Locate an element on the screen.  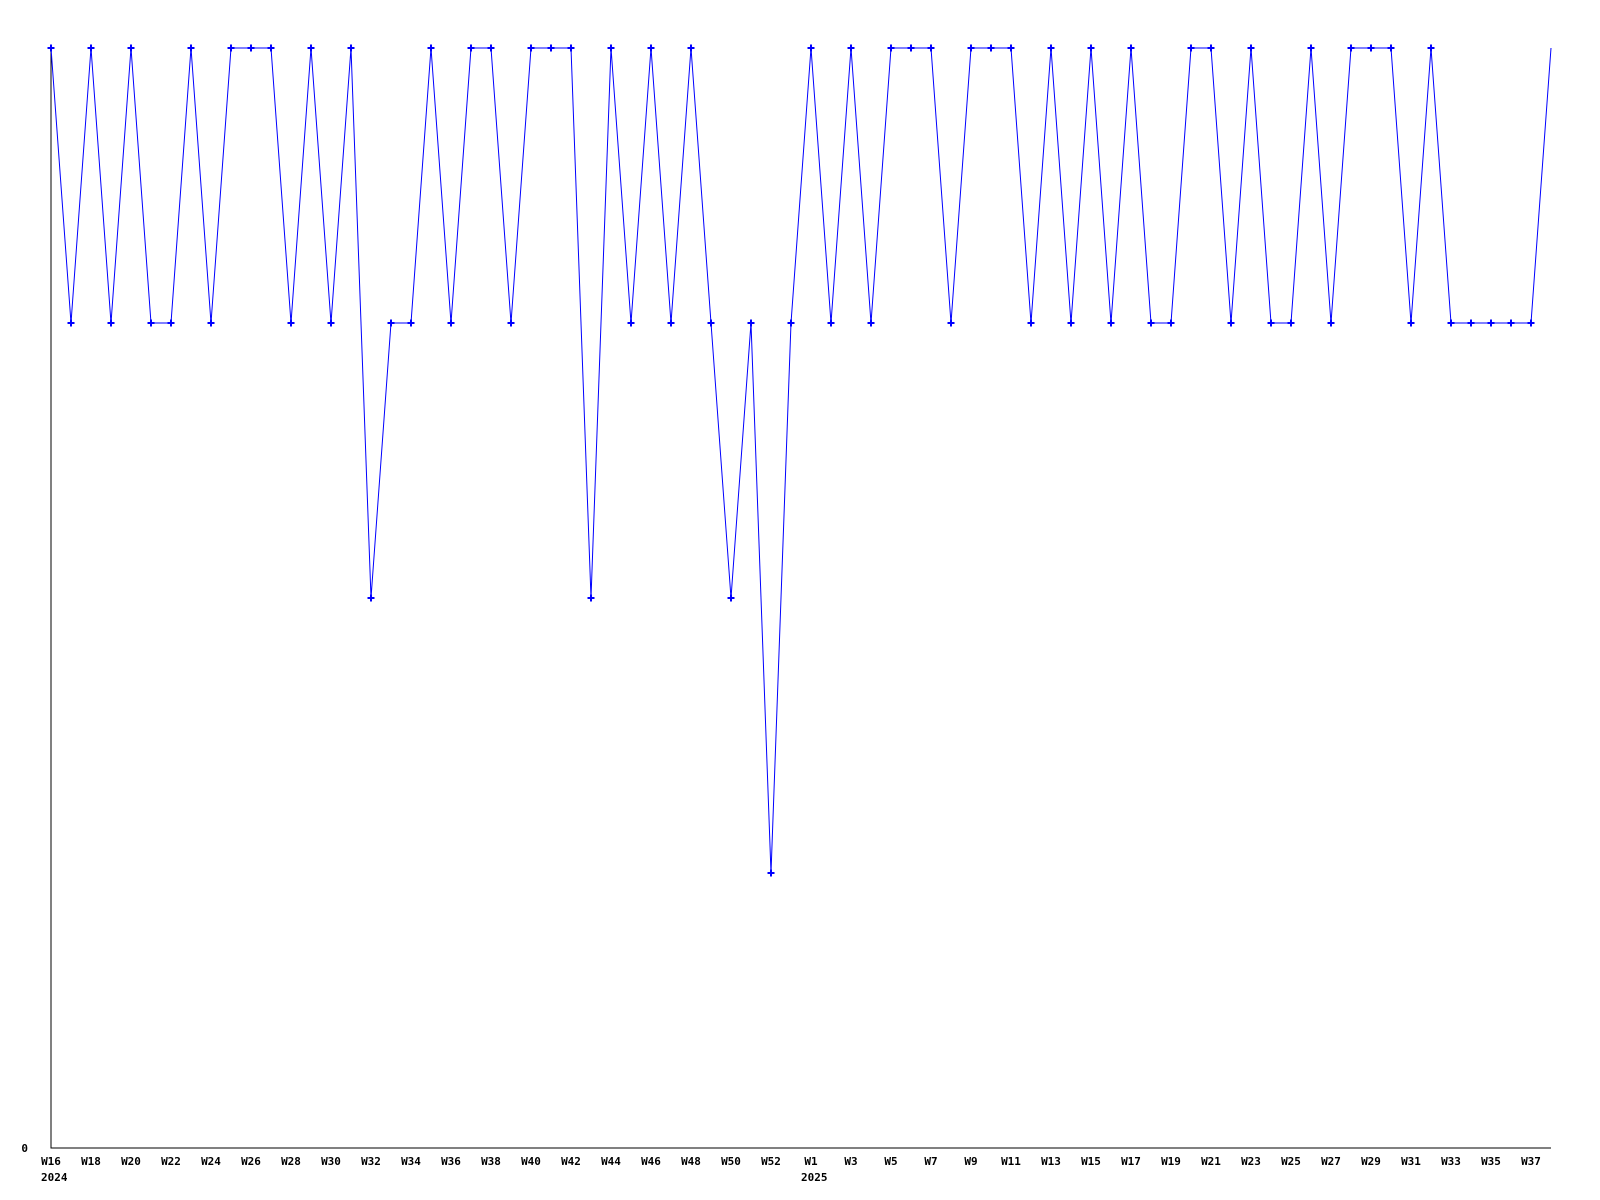
year-label: 2025 is located at coordinates (814, 1177).